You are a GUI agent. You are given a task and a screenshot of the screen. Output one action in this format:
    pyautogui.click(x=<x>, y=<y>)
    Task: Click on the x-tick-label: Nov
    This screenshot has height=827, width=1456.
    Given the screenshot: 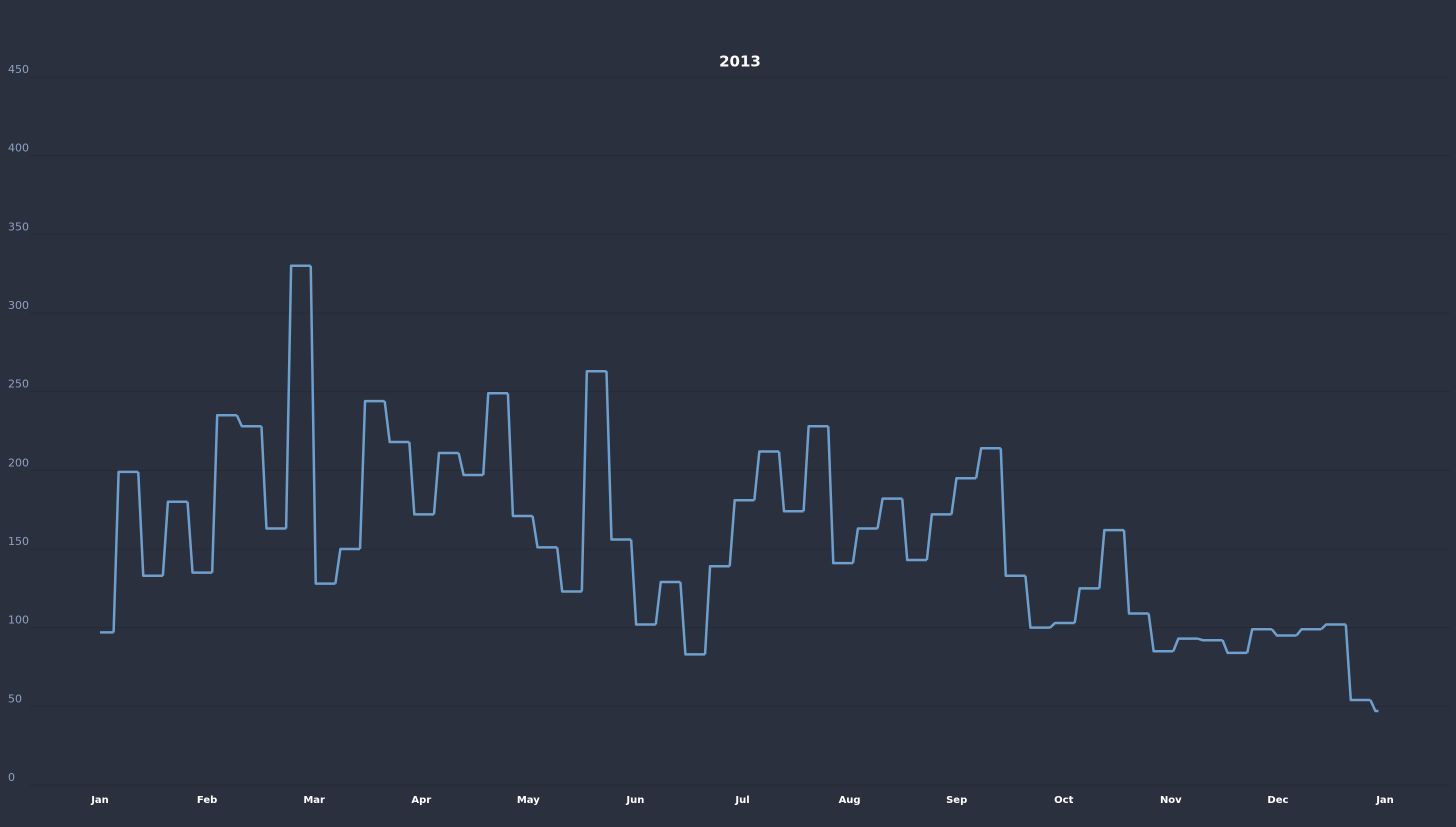 What is the action you would take?
    pyautogui.click(x=1171, y=800)
    